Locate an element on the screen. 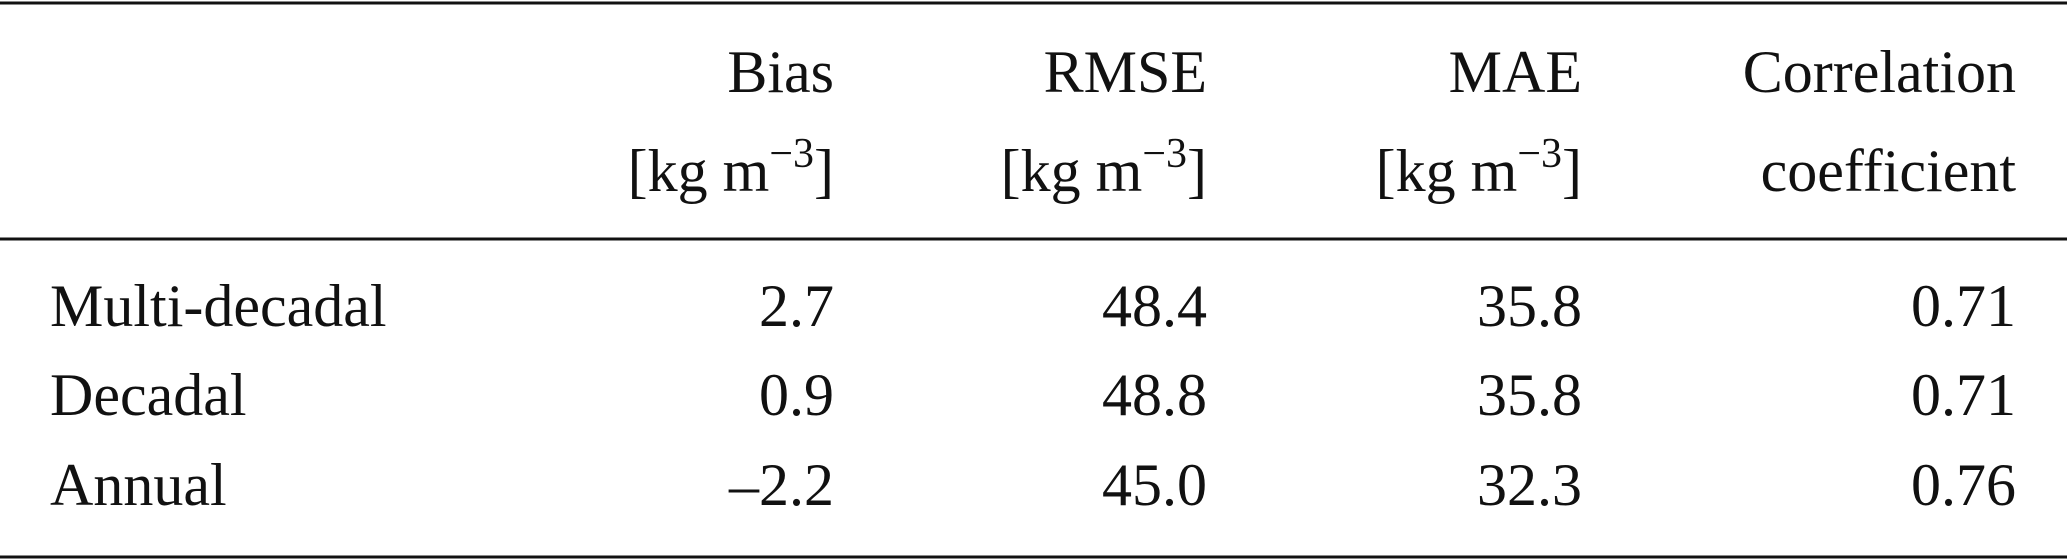 The width and height of the screenshot is (2067, 560). column-header: MAE is located at coordinates (1515, 72).